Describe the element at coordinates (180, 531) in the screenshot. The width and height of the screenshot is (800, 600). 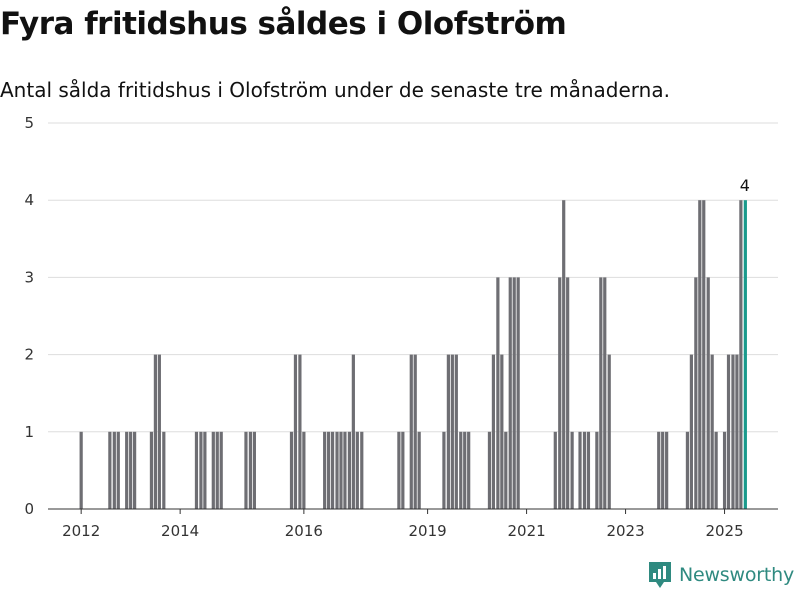
I see `x-tick-label: 2014` at that location.